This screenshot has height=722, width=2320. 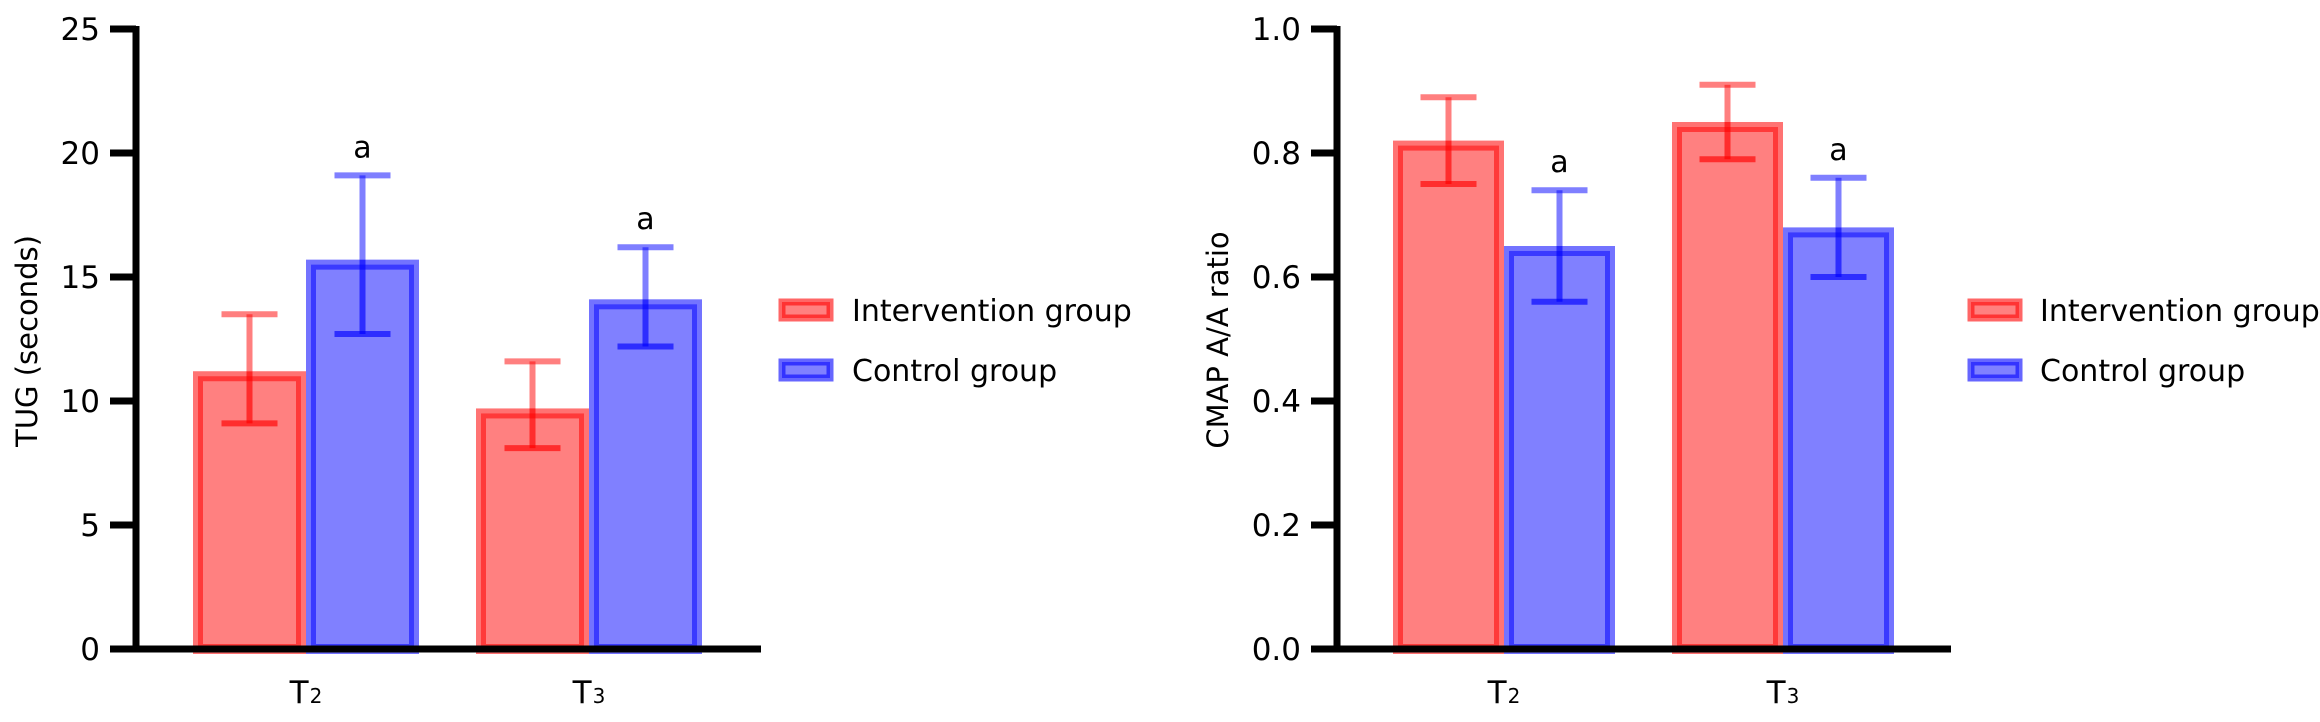 What do you see at coordinates (1218, 339) in the screenshot?
I see `y-axis-label: CMAP A/A ratio` at bounding box center [1218, 339].